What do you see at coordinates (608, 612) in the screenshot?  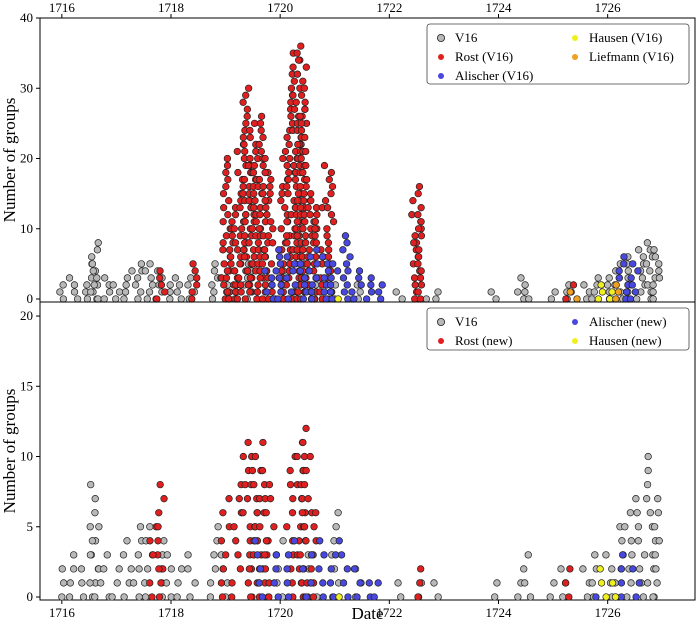 I see `x-tick-label: 1726` at bounding box center [608, 612].